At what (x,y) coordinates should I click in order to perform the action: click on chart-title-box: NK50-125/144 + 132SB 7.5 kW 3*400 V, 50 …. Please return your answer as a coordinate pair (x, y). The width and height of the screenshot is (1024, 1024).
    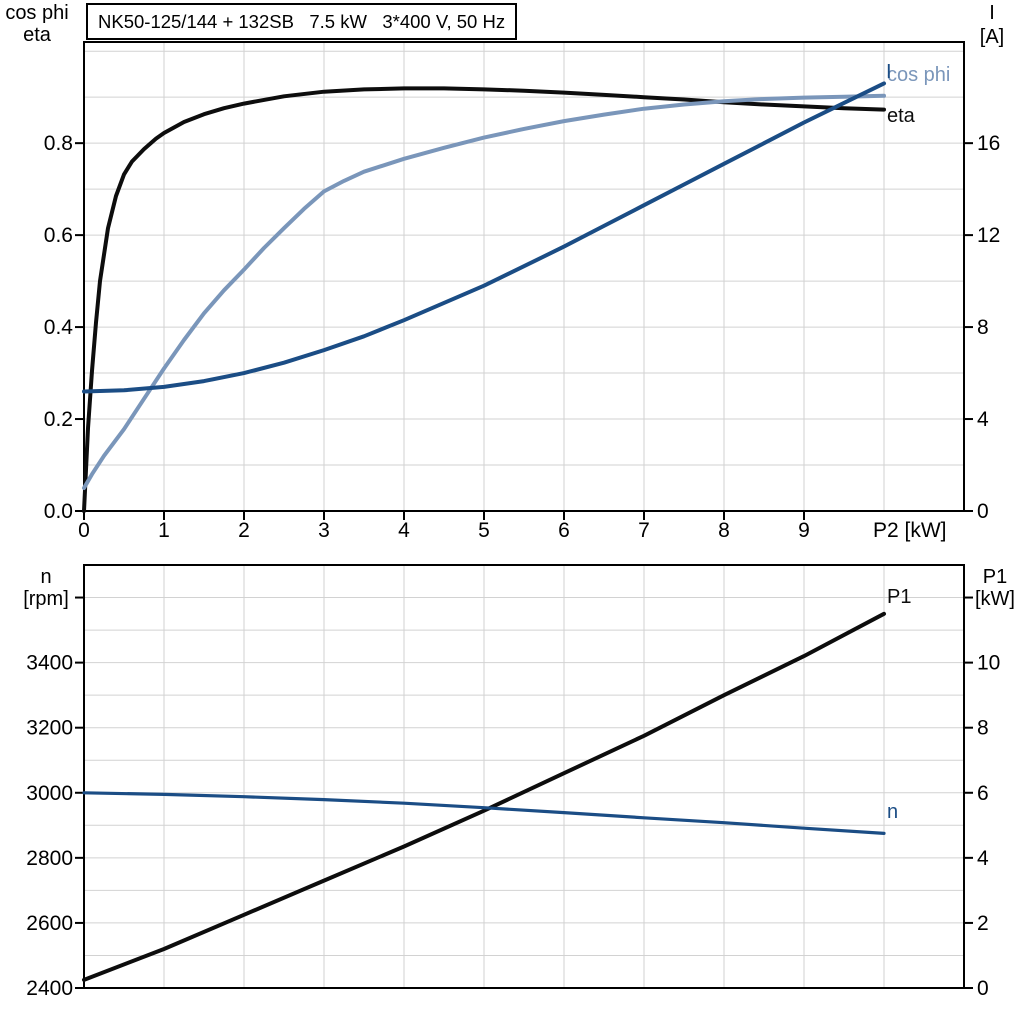
    Looking at the image, I should click on (302, 21).